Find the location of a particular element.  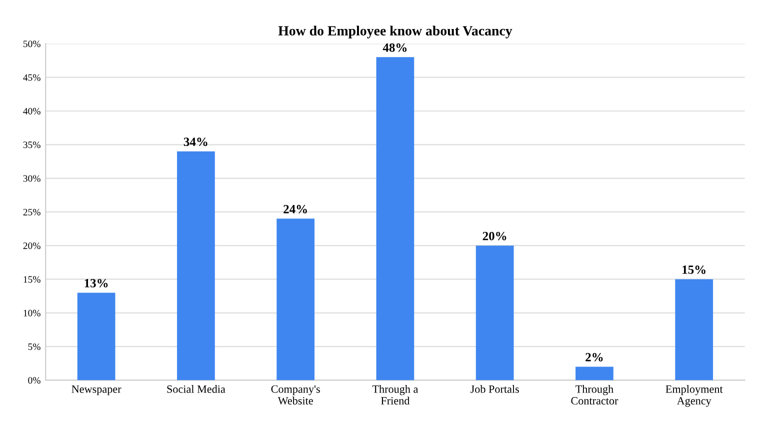

x-tick-label: Through Contractor is located at coordinates (594, 395).